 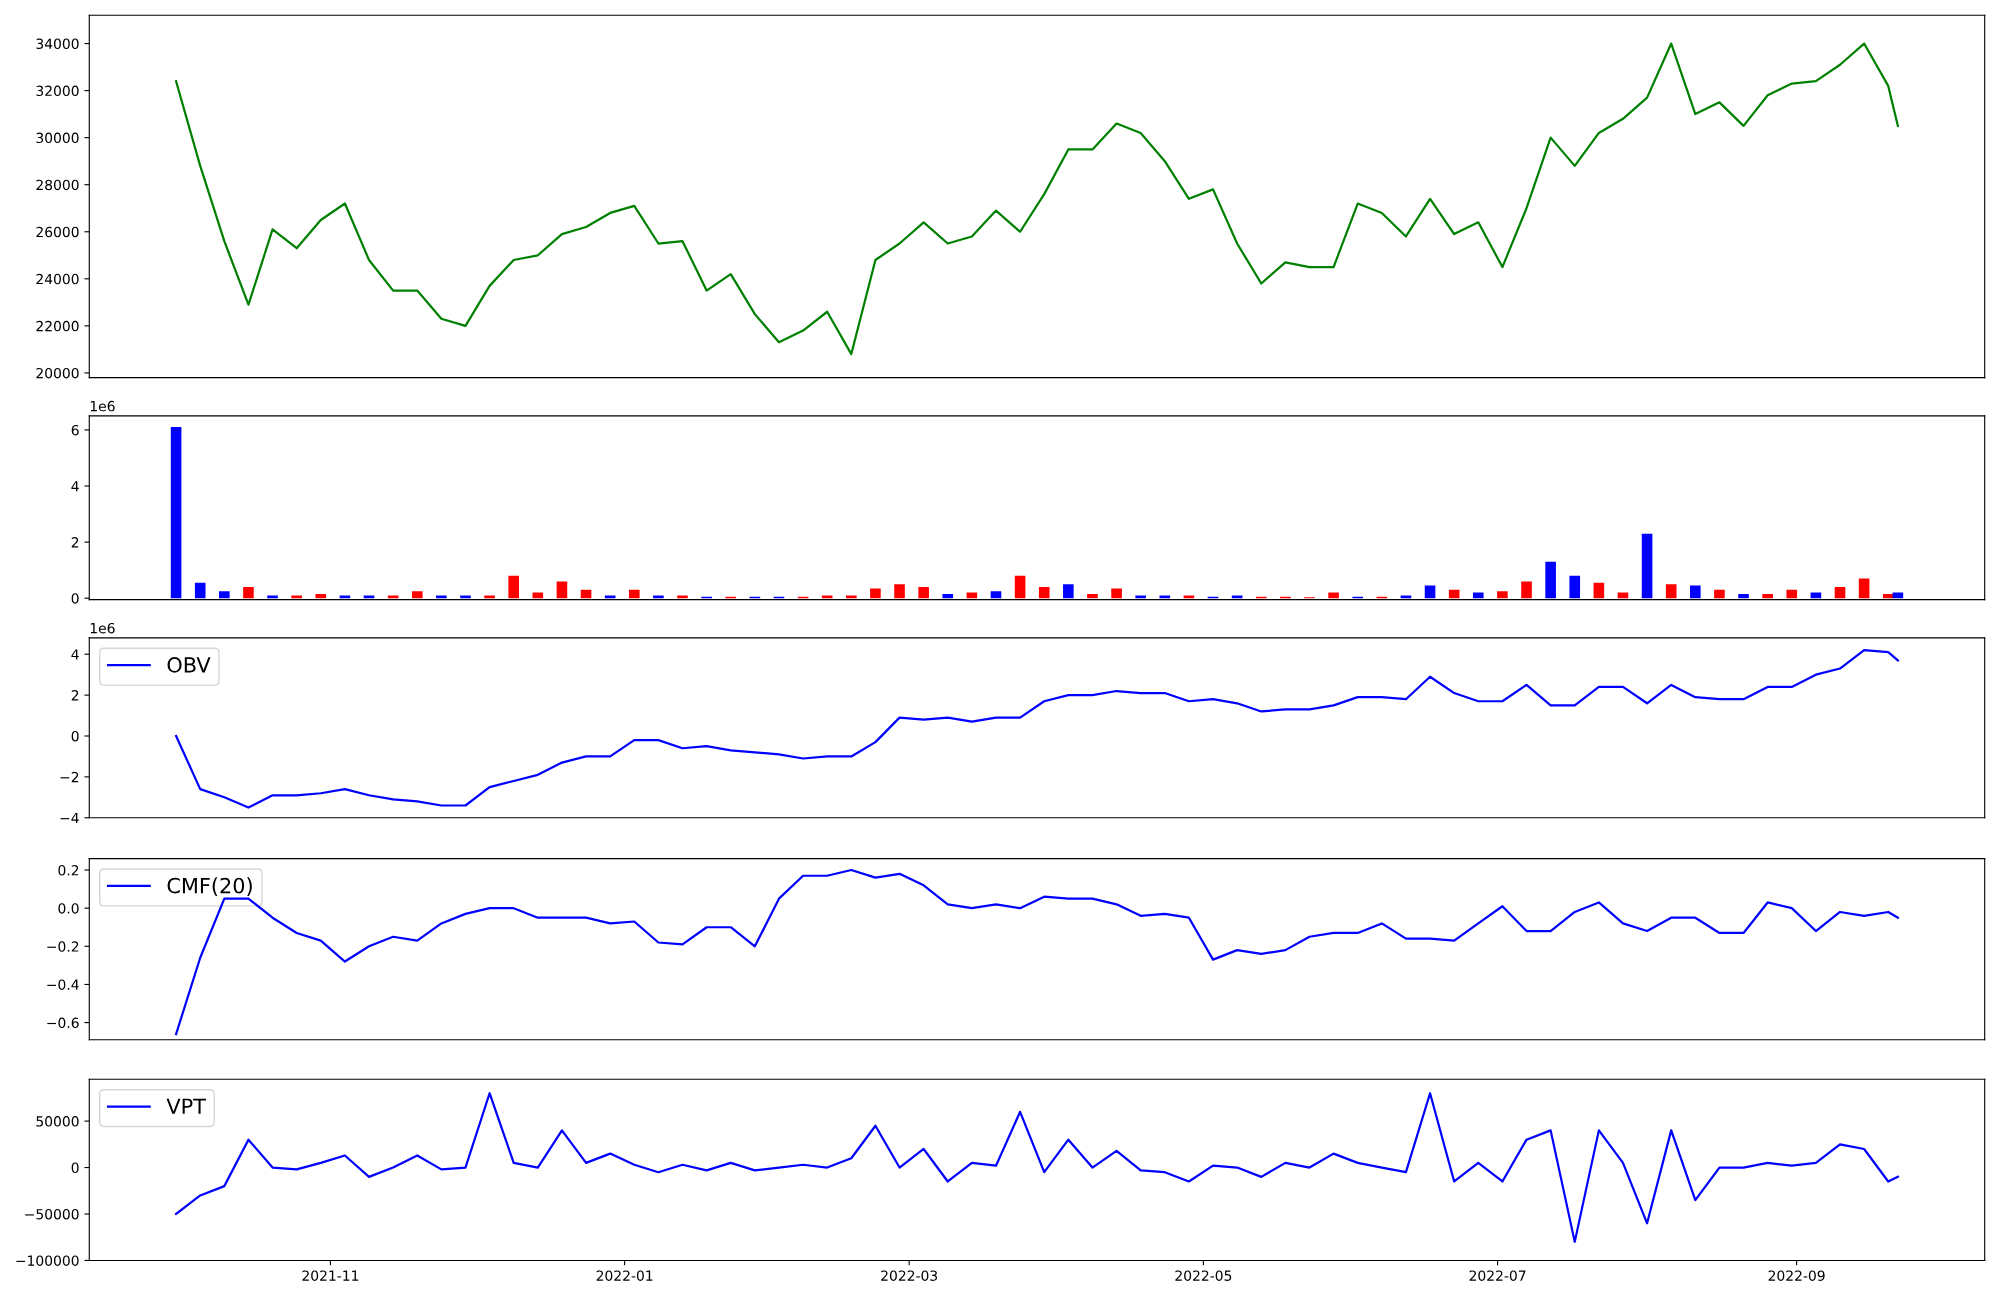 I want to click on y-tick-label: 30000, so click(x=57, y=138).